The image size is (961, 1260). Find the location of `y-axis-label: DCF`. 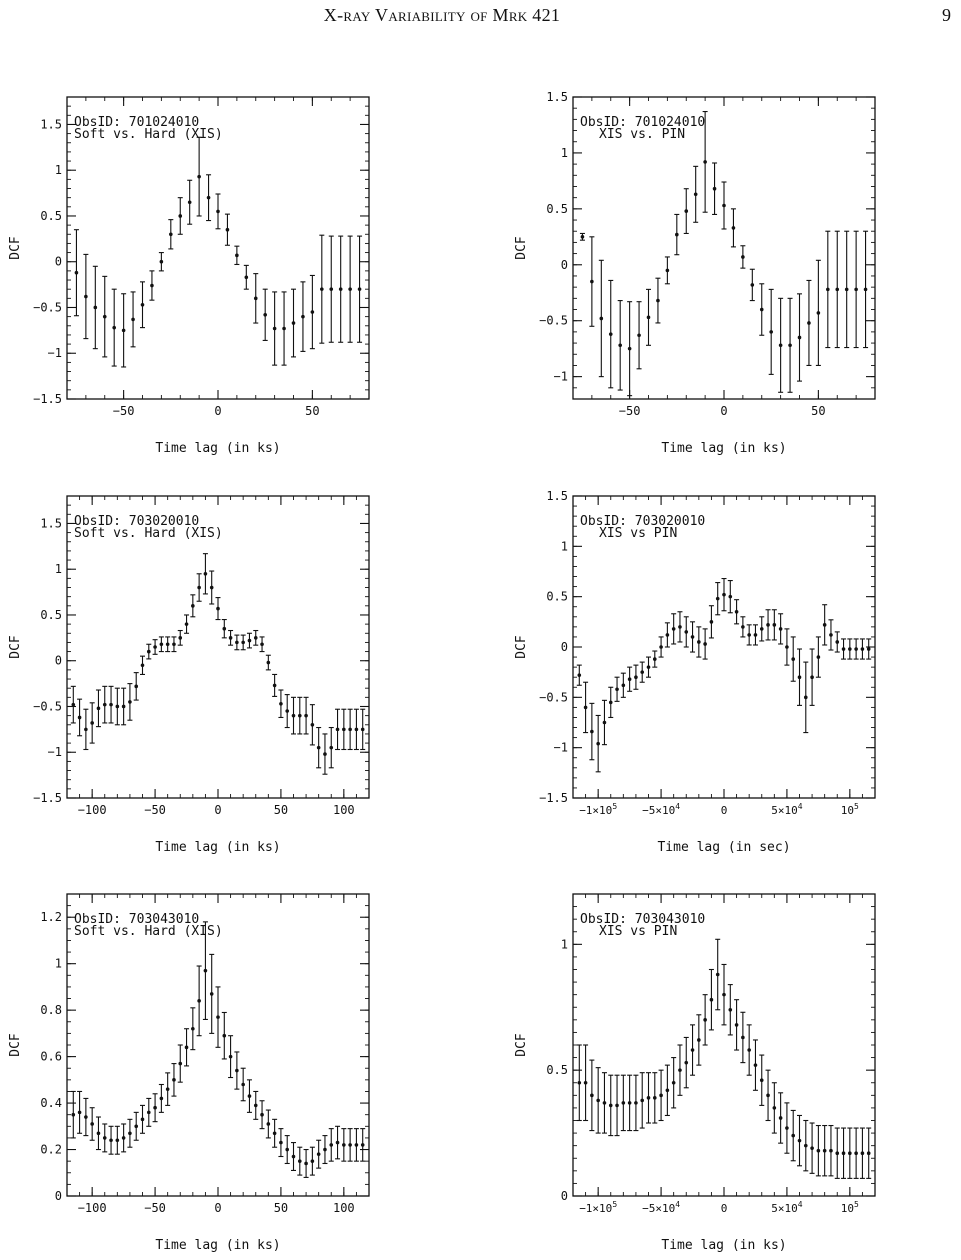

y-axis-label: DCF is located at coordinates (521, 1045).